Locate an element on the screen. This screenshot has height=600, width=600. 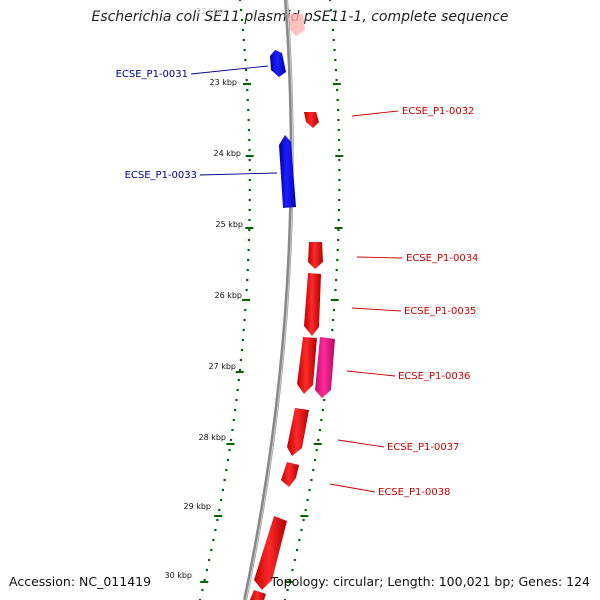
gene-arrows is located at coordinates (292, 325).